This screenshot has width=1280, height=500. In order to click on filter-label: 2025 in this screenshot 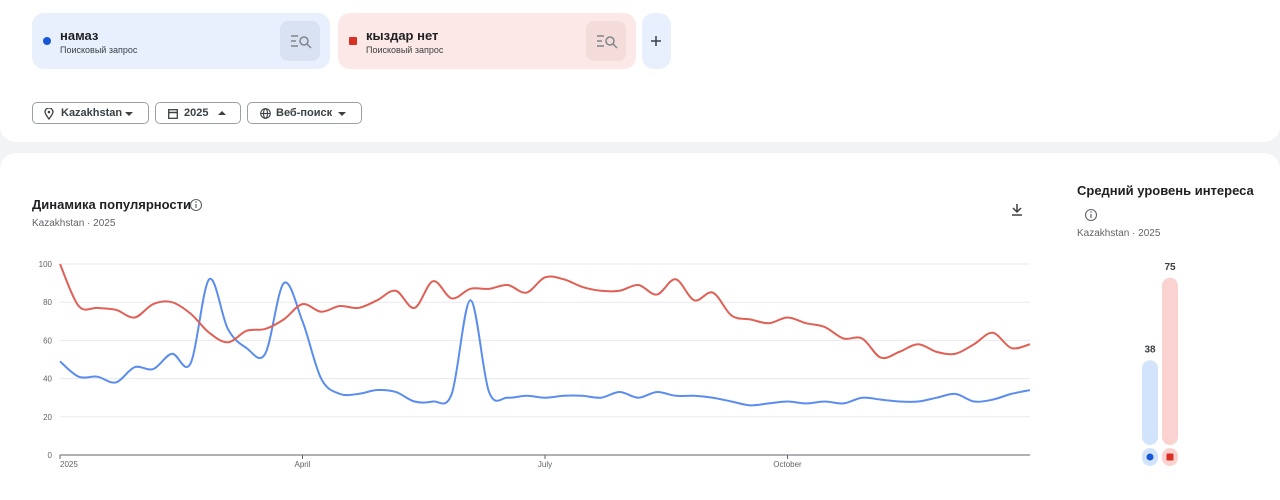, I will do `click(196, 113)`.